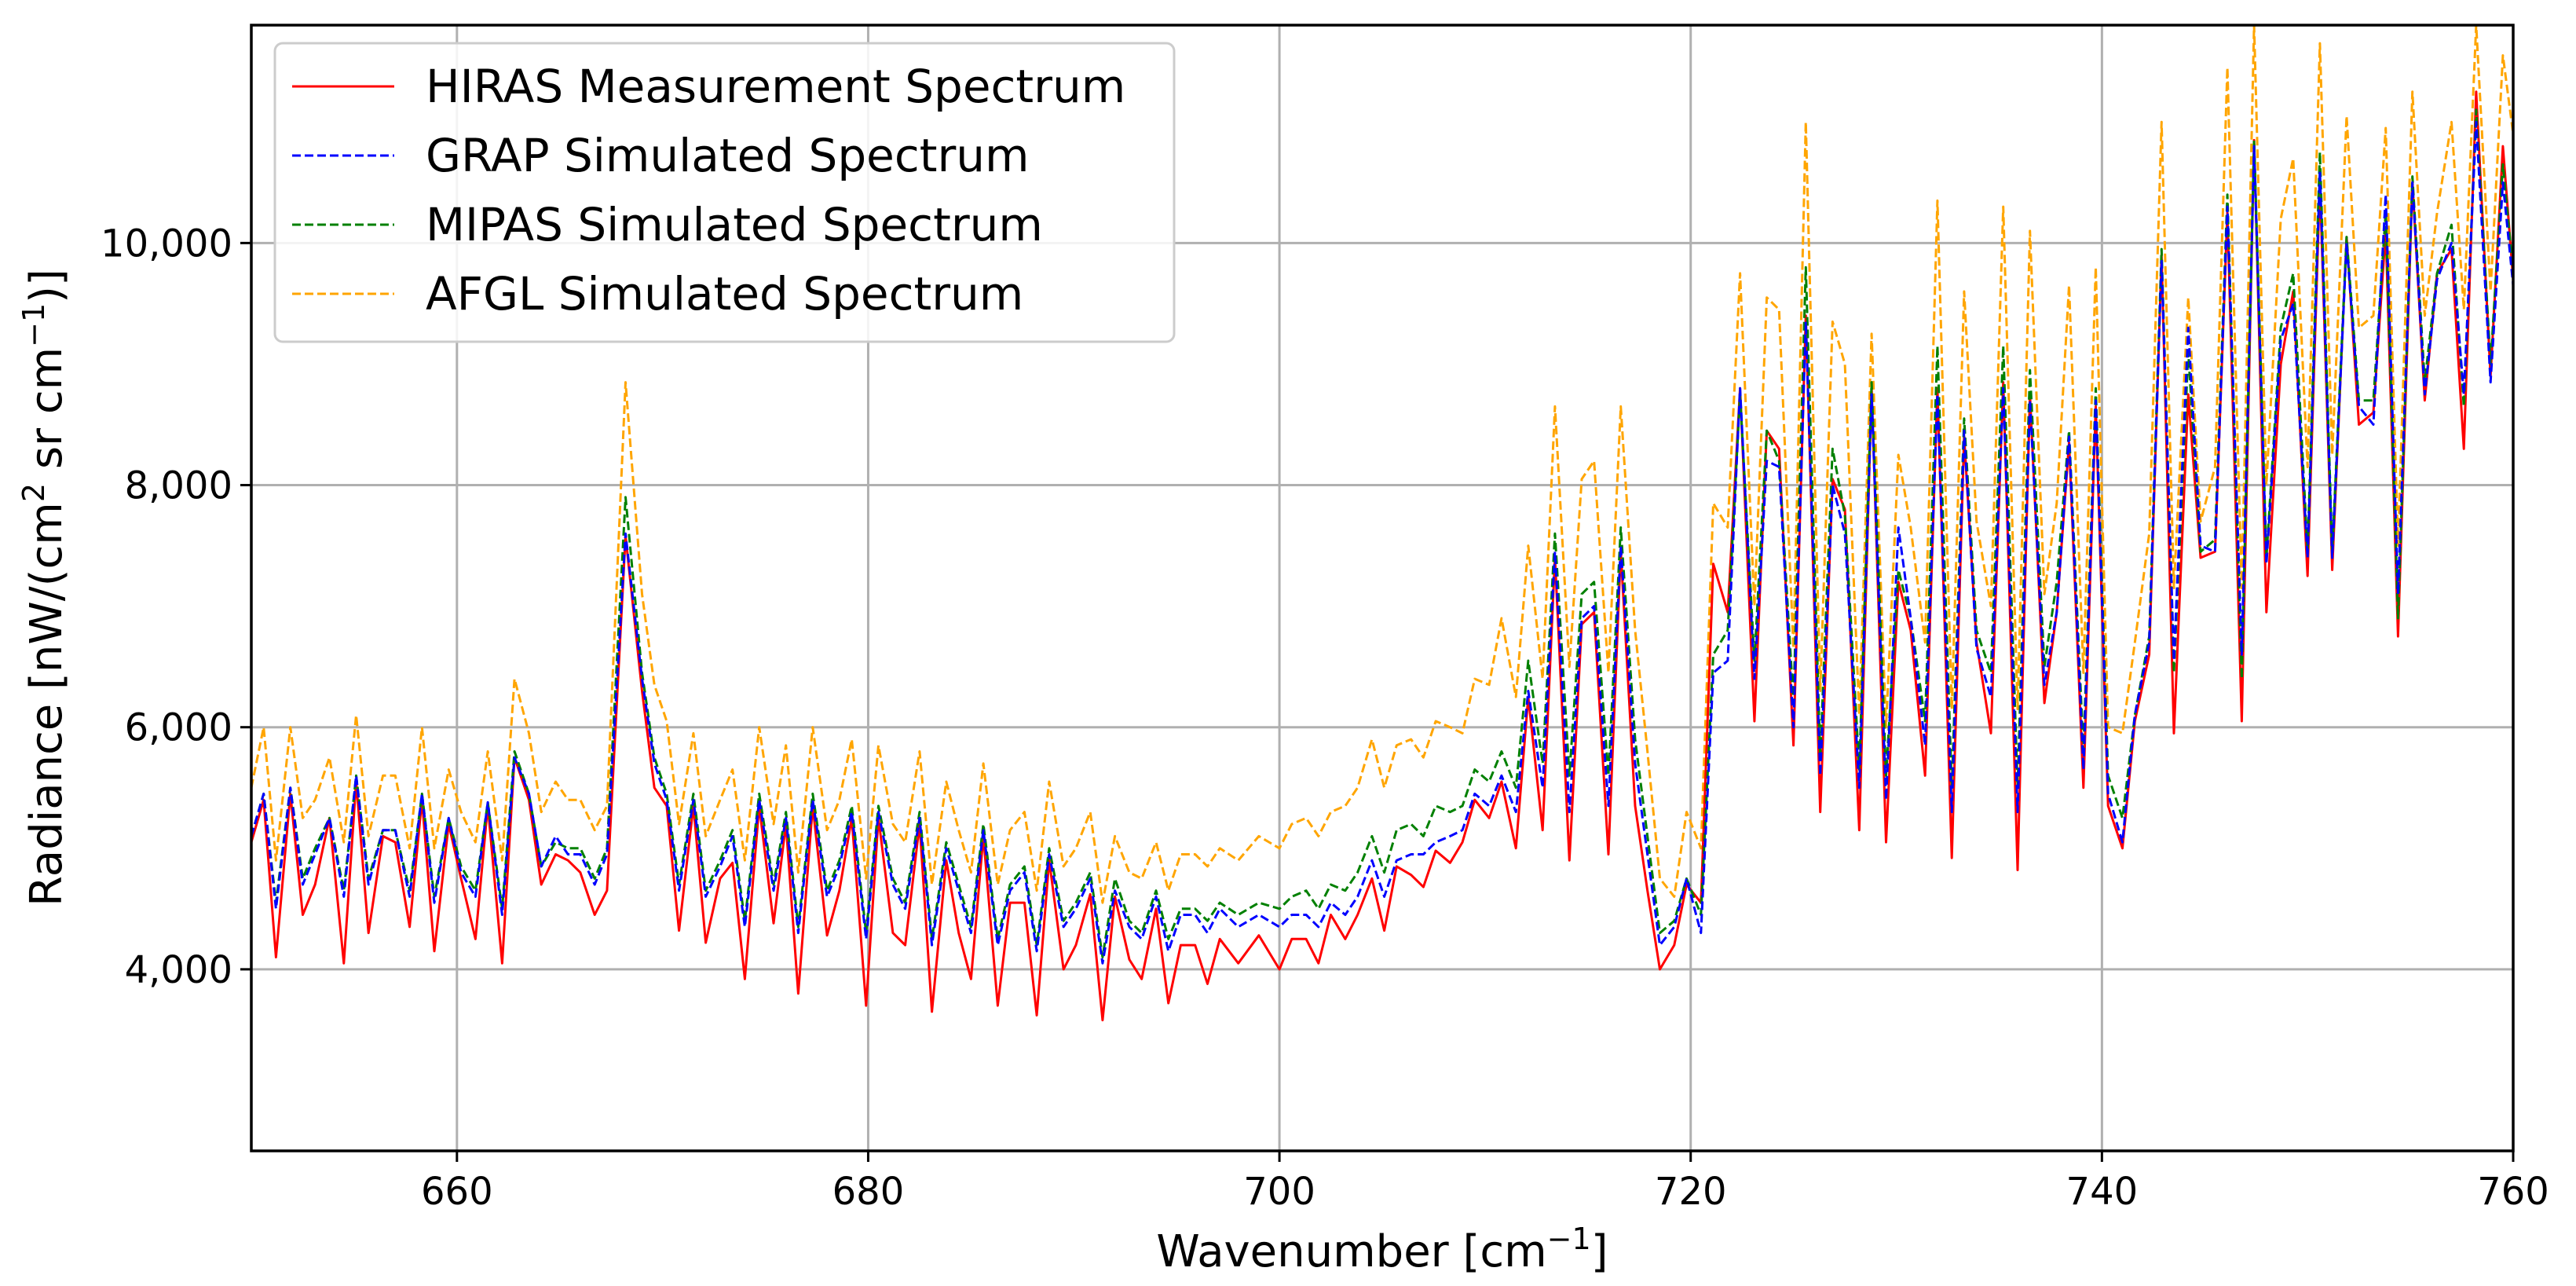 The image size is (2576, 1286). Describe the element at coordinates (869, 1192) in the screenshot. I see `x-tick-label: 680` at that location.